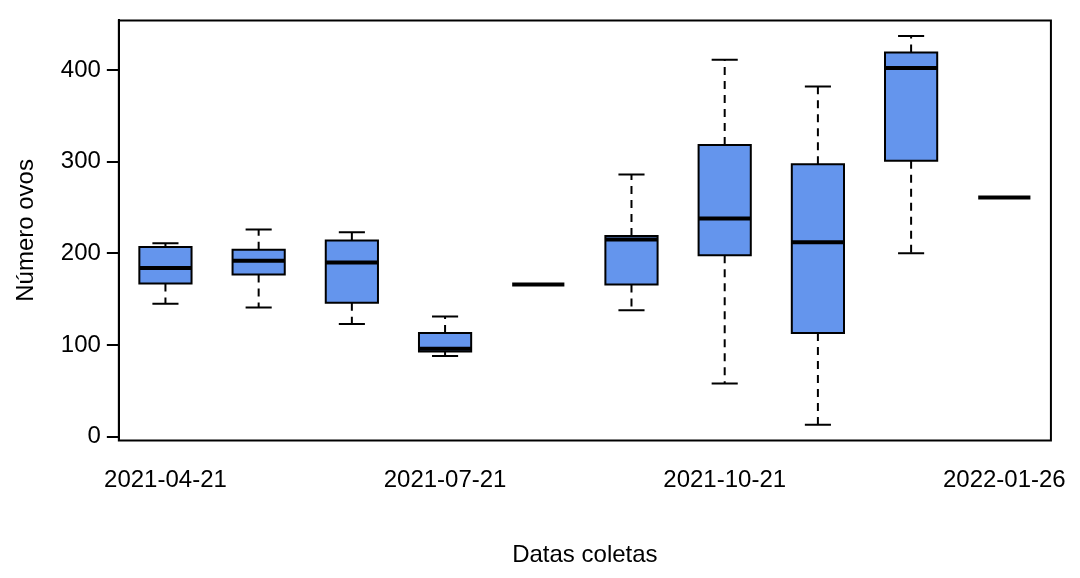  I want to click on y-tick-label: 400, so click(80, 68).